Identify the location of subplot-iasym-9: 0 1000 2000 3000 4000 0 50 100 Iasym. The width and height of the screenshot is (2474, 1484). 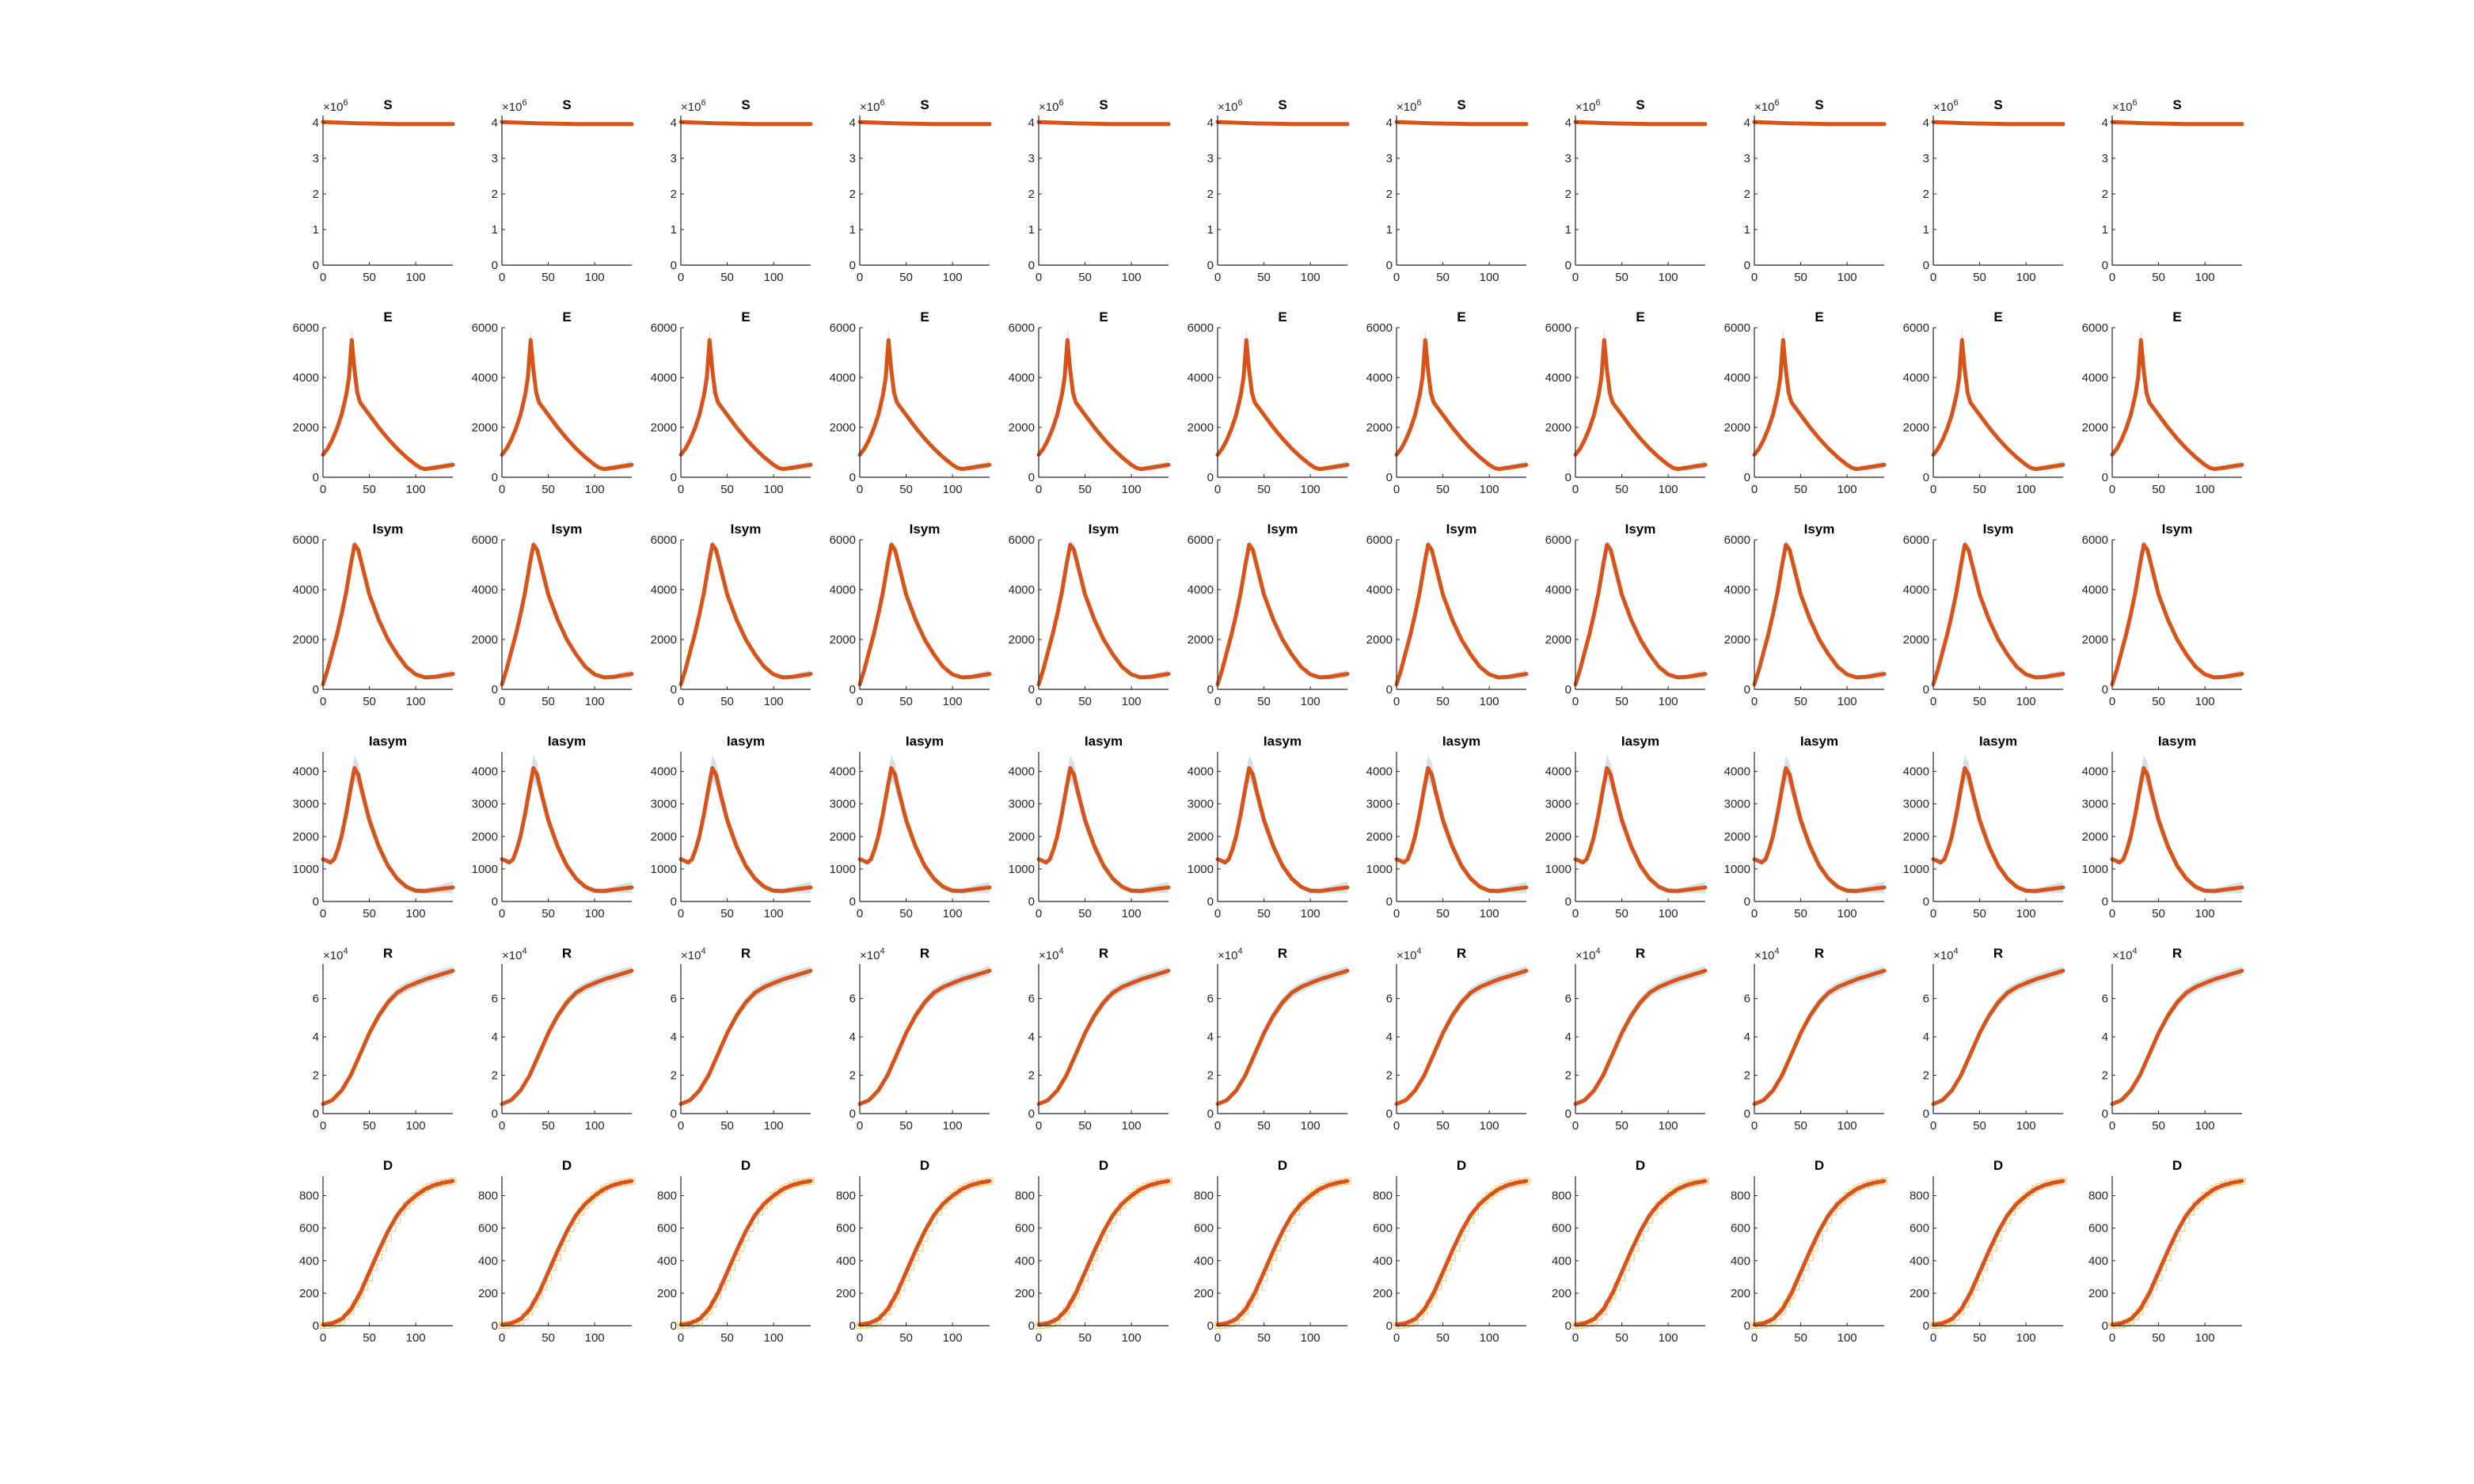
(1805, 827).